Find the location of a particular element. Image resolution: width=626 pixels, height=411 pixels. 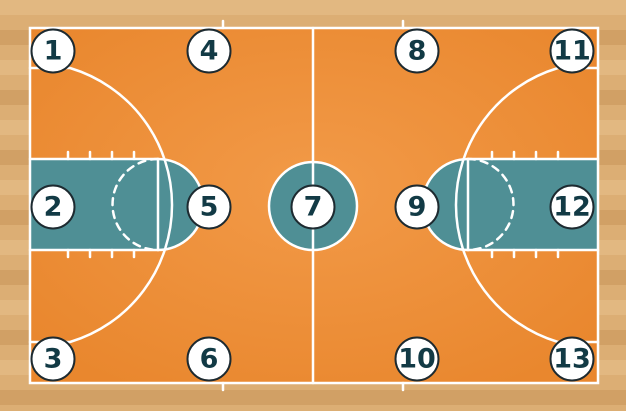

zone-label-13: 13 is located at coordinates (572, 359).